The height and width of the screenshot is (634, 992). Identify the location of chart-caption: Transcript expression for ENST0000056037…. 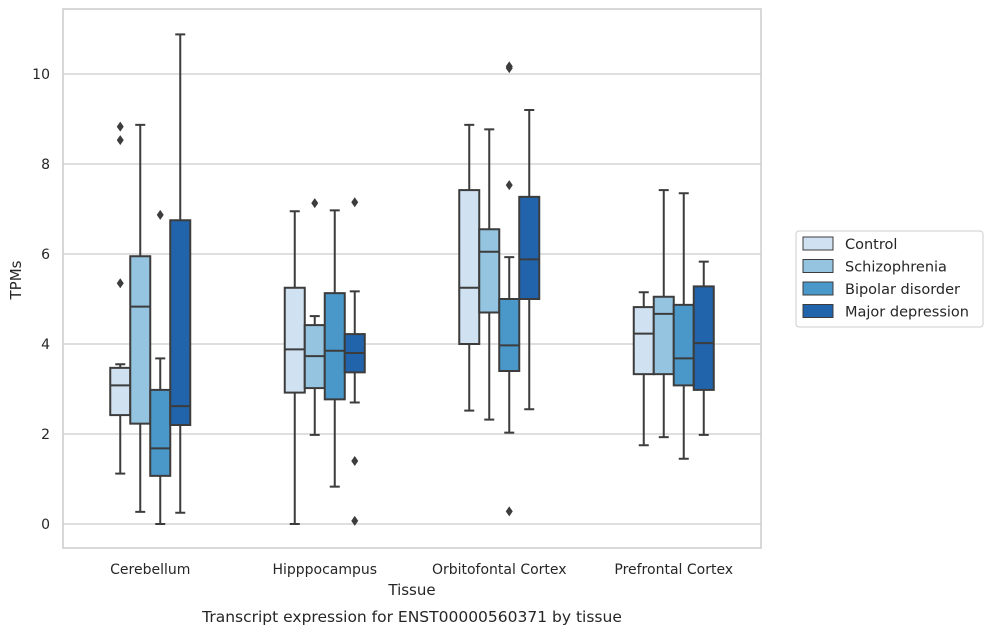
(411, 617).